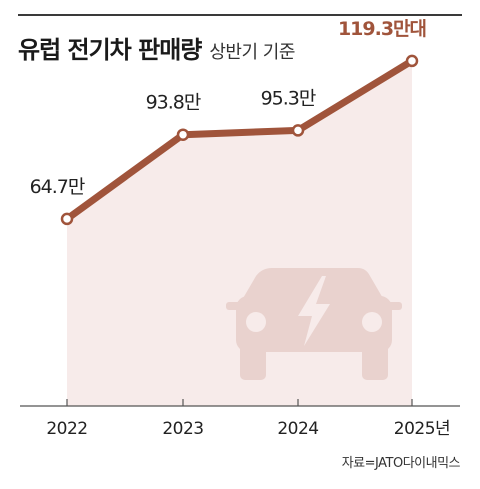 This screenshot has height=489, width=480. I want to click on chart-header: 유럽 전기차 판매량 상반기 기준, so click(156, 47).